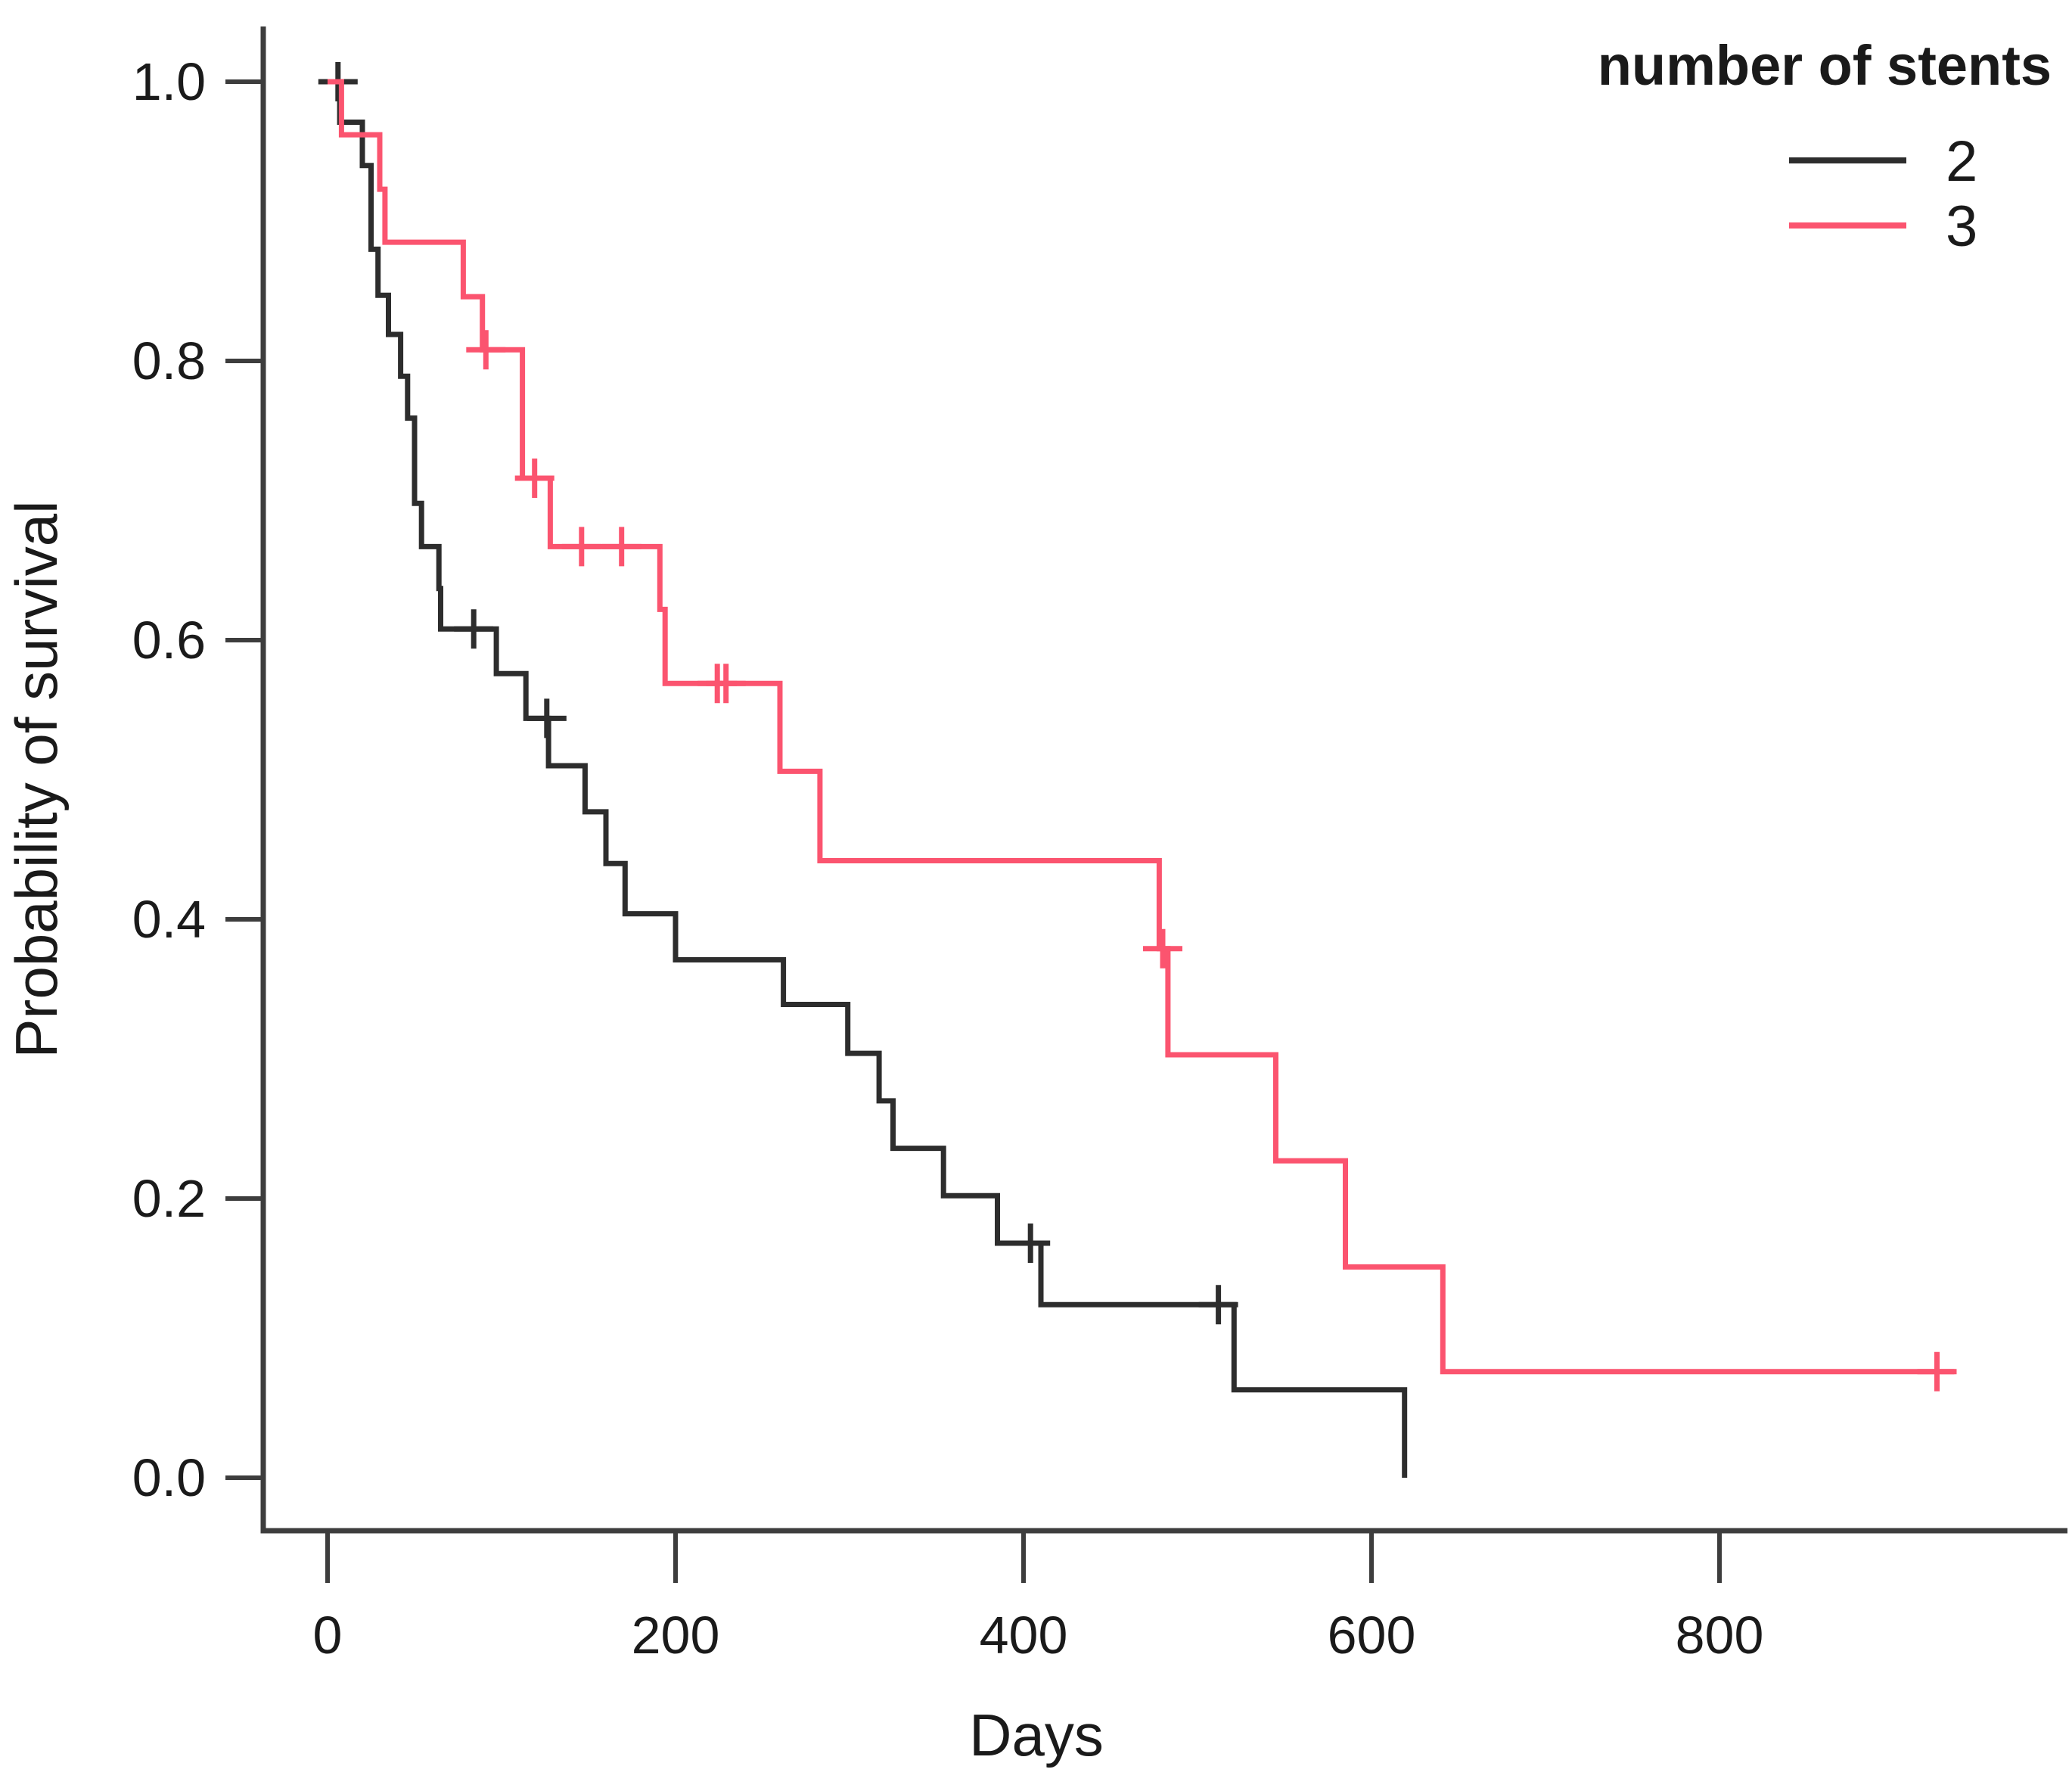 The height and width of the screenshot is (1791, 2072). I want to click on legend: number of stents 2 3, so click(1825, 147).